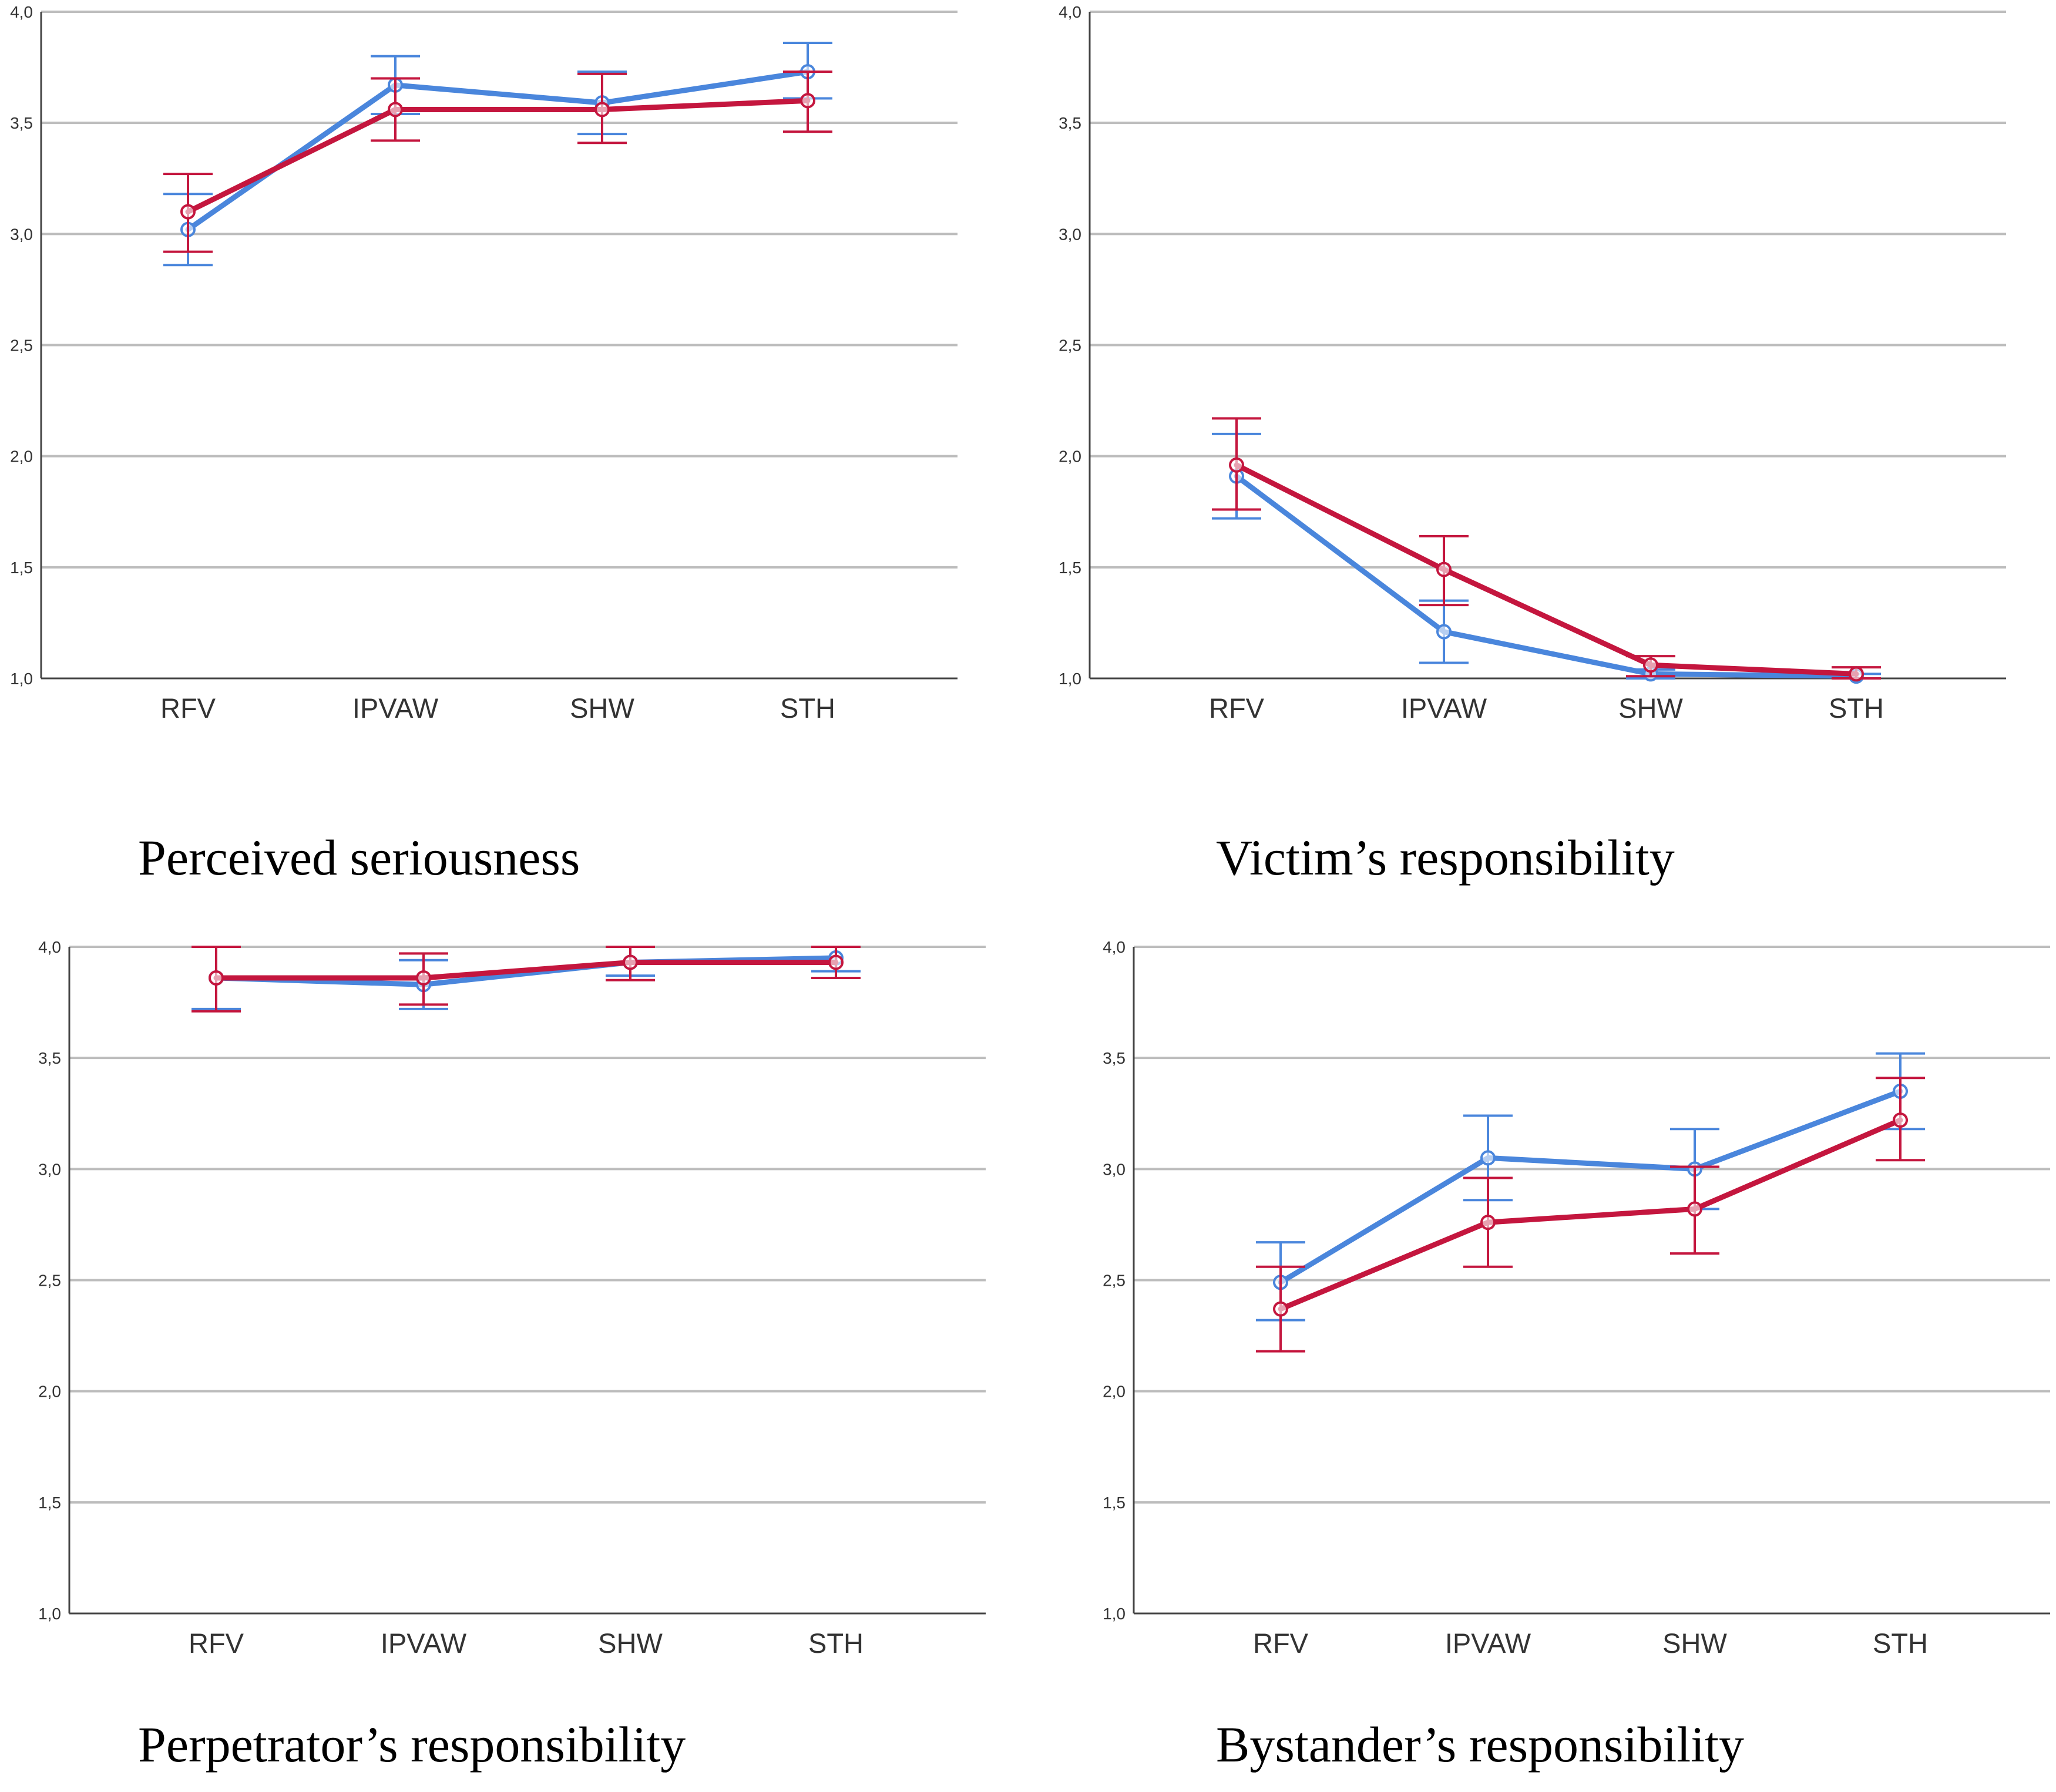 The height and width of the screenshot is (1792, 2056). What do you see at coordinates (1480, 1744) in the screenshot?
I see `chart-caption: Bystander’s responsibility` at bounding box center [1480, 1744].